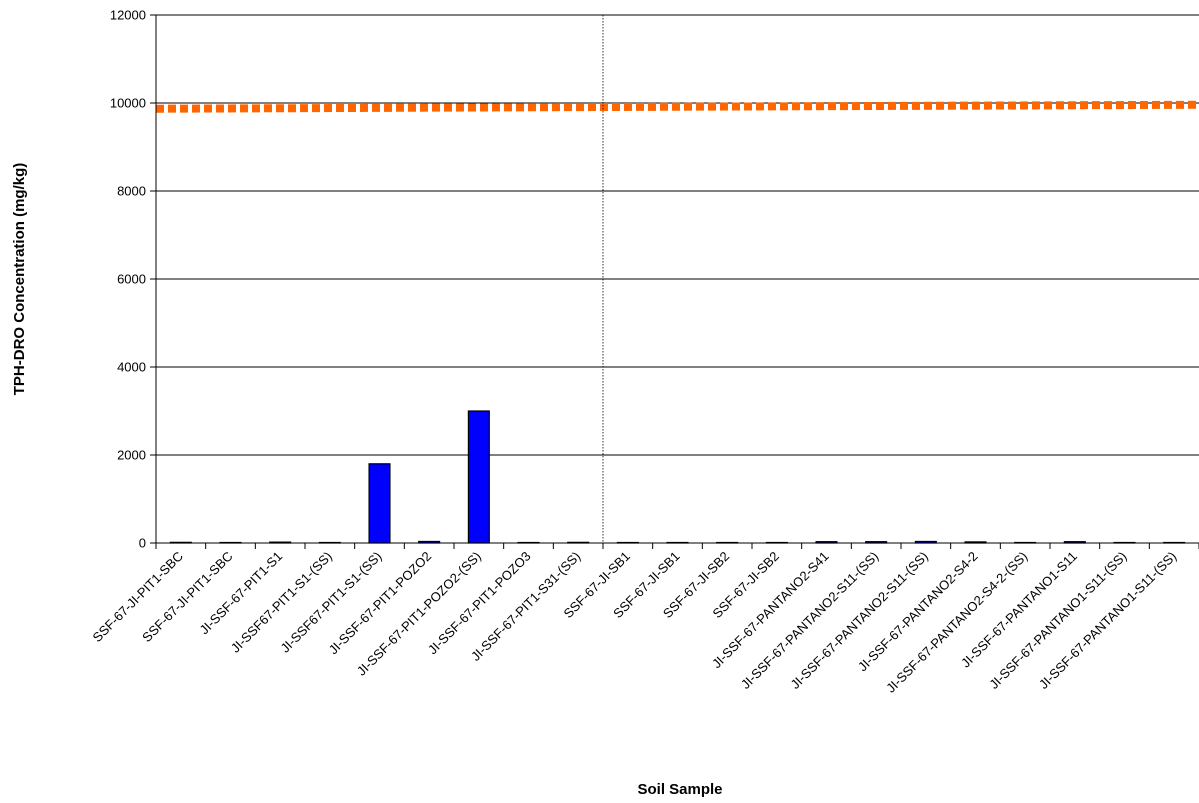  I want to click on x-tick-label: JI-SSF-67-PIT1-S1, so click(241, 593).